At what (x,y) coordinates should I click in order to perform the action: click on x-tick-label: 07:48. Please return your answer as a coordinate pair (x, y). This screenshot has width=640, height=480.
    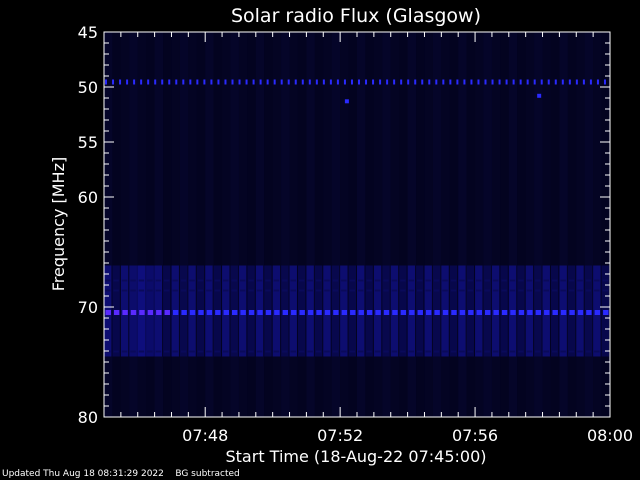
    Looking at the image, I should click on (205, 435).